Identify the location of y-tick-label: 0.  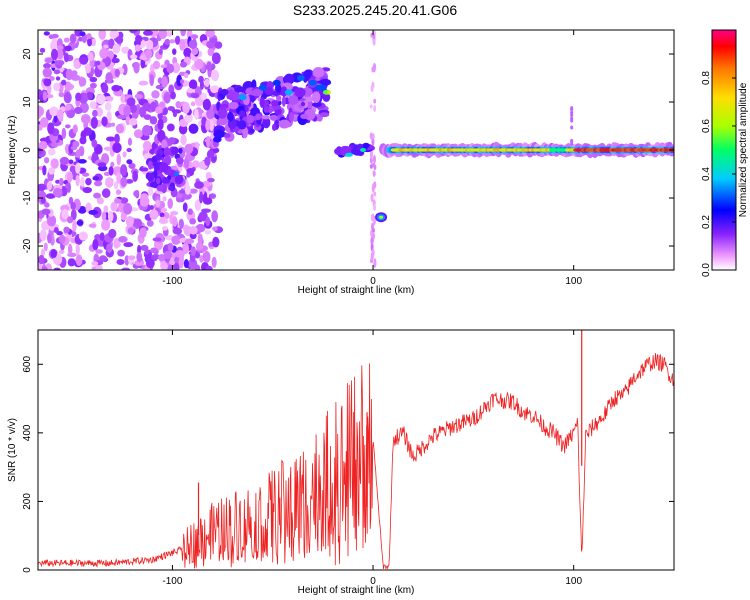
(27, 570).